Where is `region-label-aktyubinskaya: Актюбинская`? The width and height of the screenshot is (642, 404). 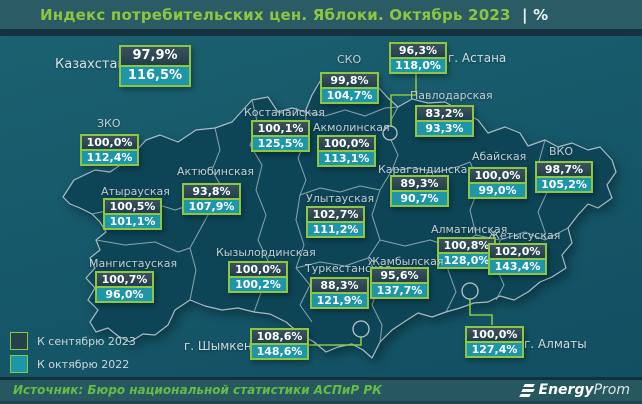 region-label-aktyubinskaya: Актюбинская is located at coordinates (216, 171).